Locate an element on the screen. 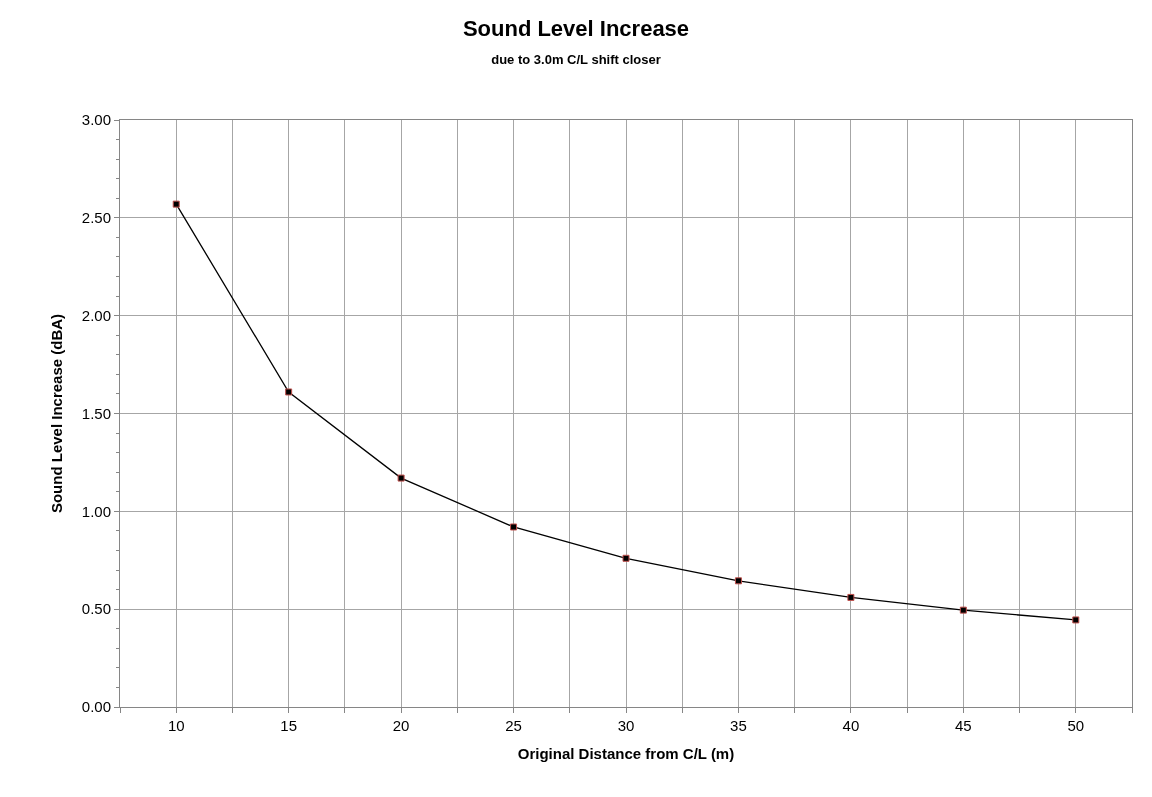 The height and width of the screenshot is (797, 1152). chart-subtitle: due to 3.0m C/L shift closer is located at coordinates (576, 60).